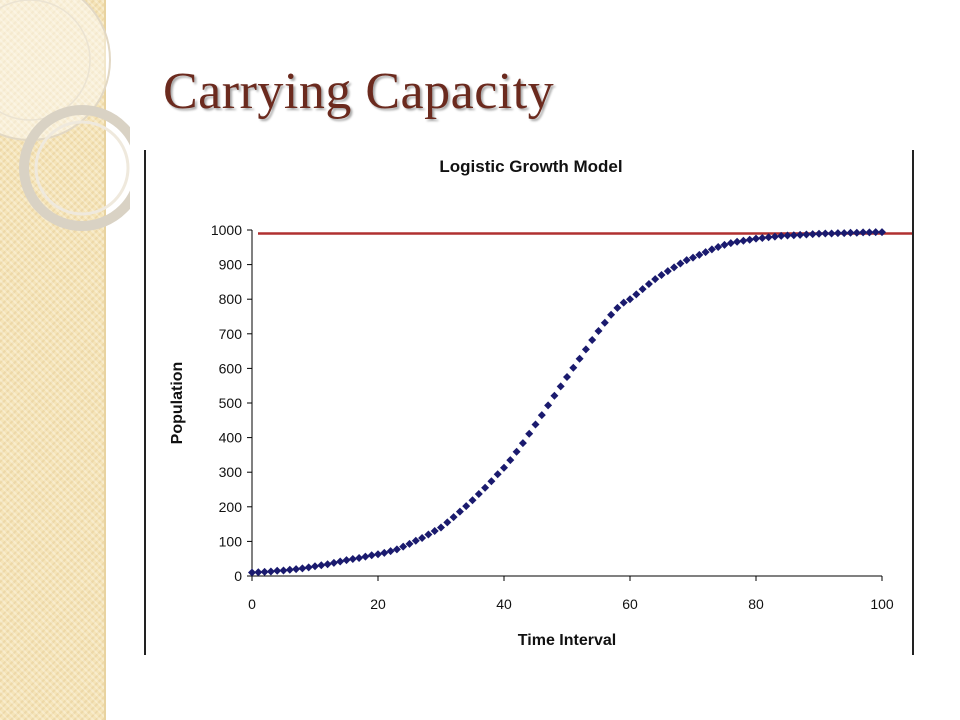  I want to click on y-tick-label: 400, so click(231, 438).